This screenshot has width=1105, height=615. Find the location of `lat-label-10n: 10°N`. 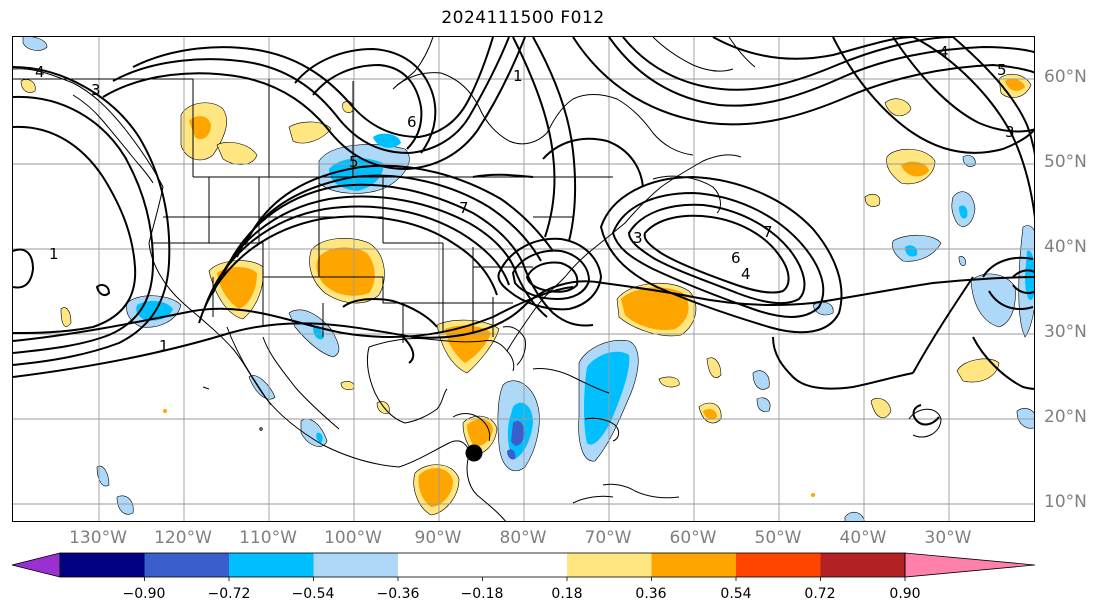

lat-label-10n: 10°N is located at coordinates (1065, 502).